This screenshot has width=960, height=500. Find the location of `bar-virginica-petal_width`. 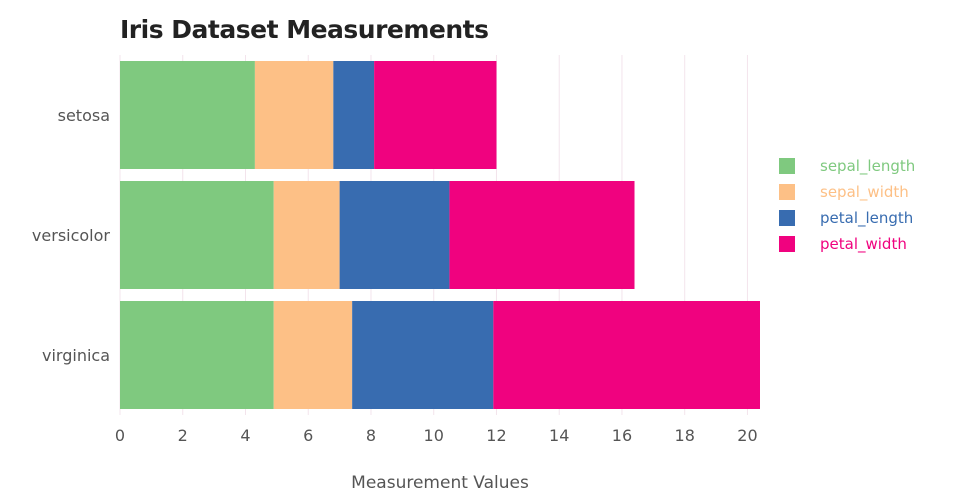

bar-virginica-petal_width is located at coordinates (626, 355).